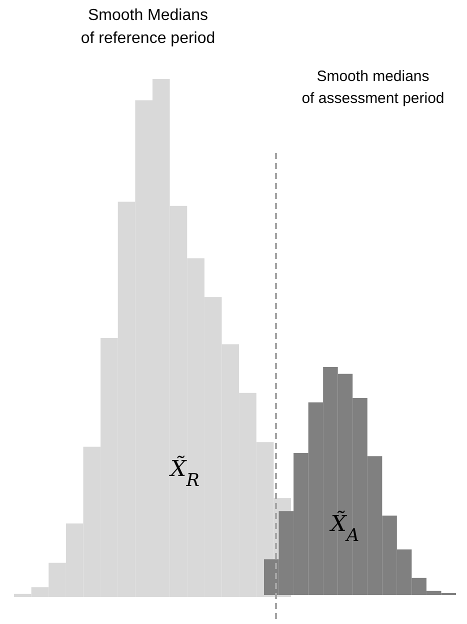  What do you see at coordinates (148, 27) in the screenshot?
I see `chart-title: Smooth Medians of reference period` at bounding box center [148, 27].